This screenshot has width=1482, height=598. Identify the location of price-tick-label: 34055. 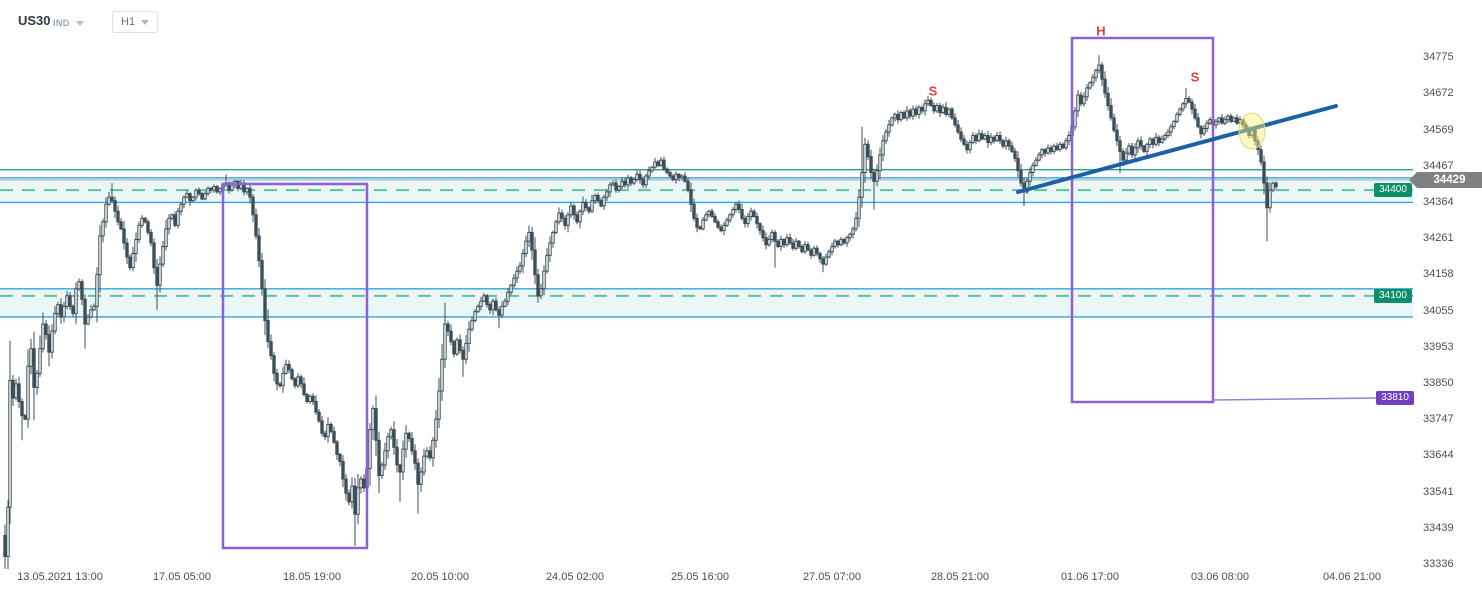
(1438, 310).